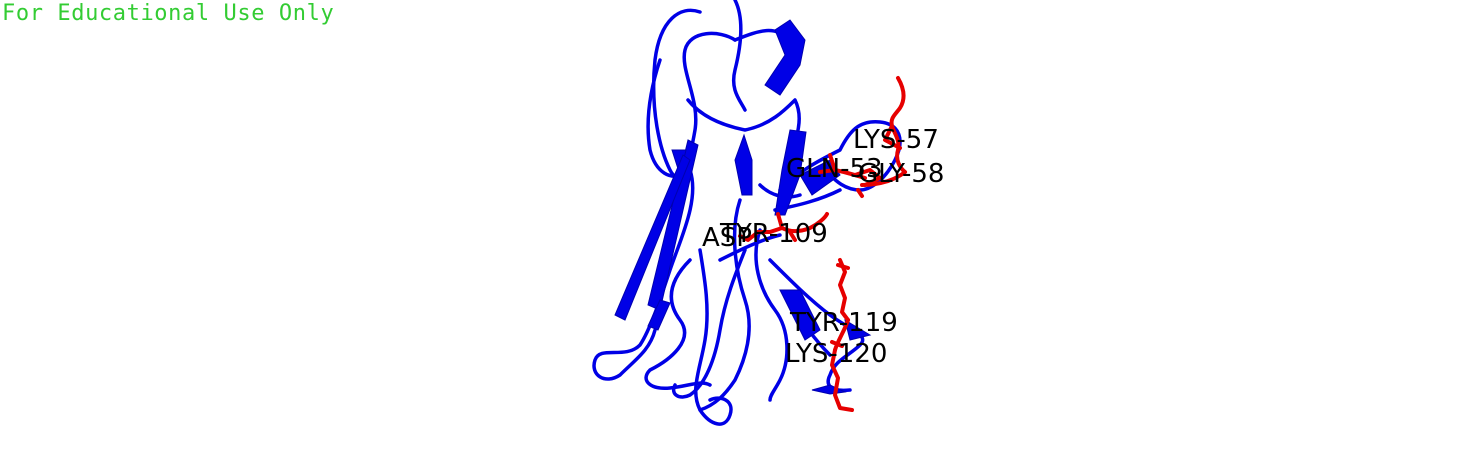  What do you see at coordinates (773, 234) in the screenshot?
I see `residue-label-tyr109: TYR-109` at bounding box center [773, 234].